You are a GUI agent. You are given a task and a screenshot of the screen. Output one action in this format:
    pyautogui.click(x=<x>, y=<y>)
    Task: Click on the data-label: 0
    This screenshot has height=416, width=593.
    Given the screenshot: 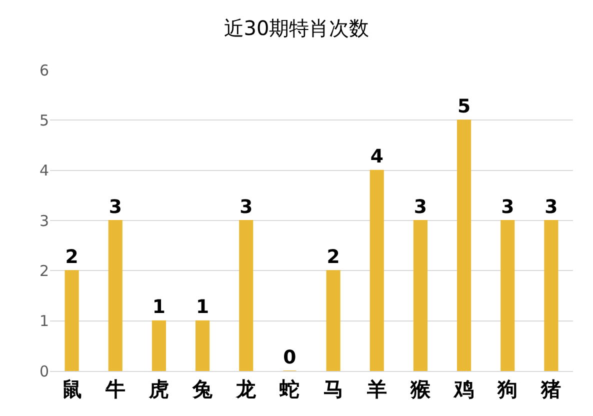 What is the action you would take?
    pyautogui.click(x=289, y=357)
    